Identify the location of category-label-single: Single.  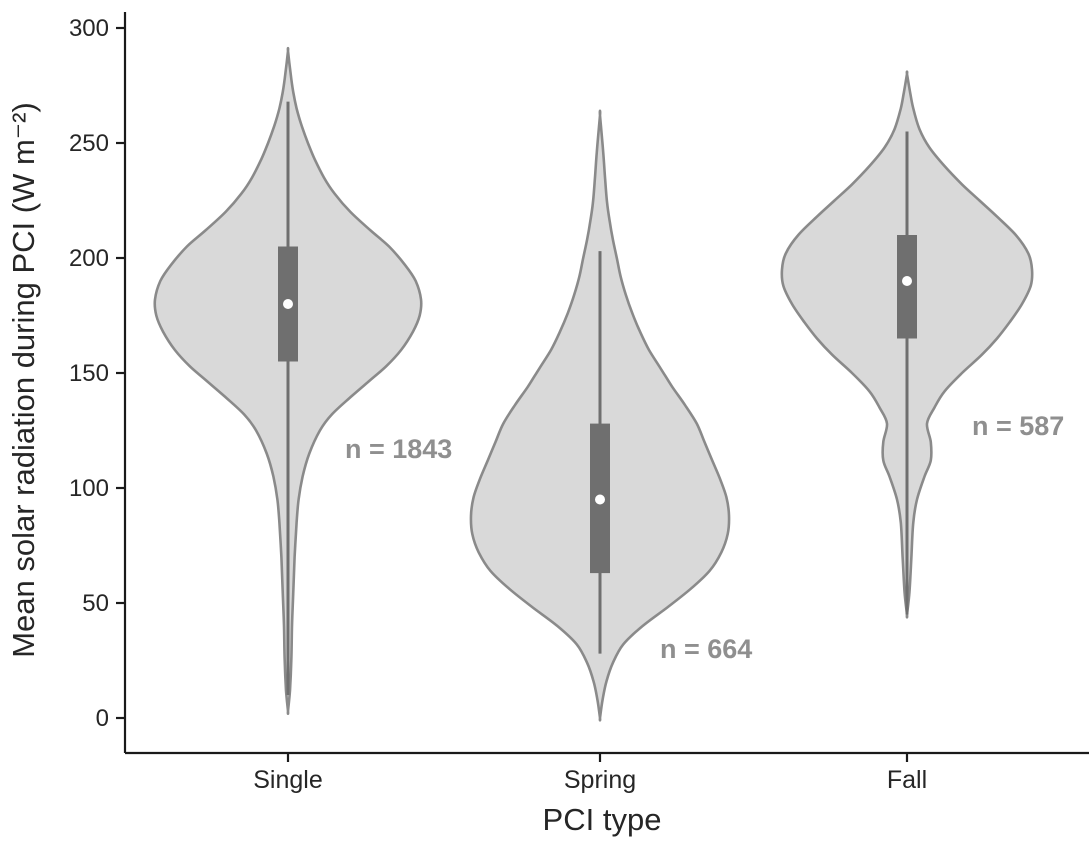
(288, 780).